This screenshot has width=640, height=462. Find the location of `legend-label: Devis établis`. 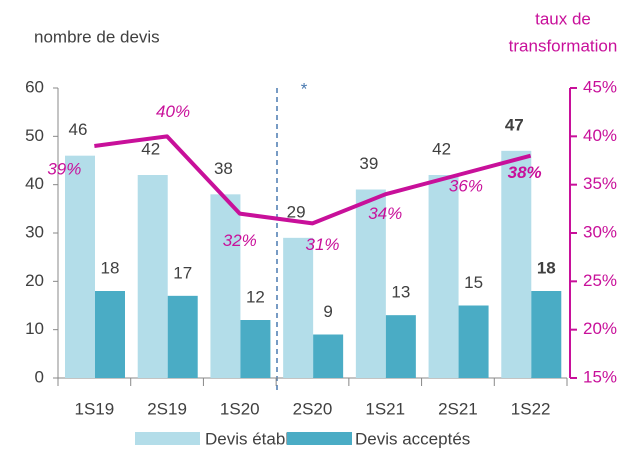

legend-label: Devis établis is located at coordinates (253, 438).